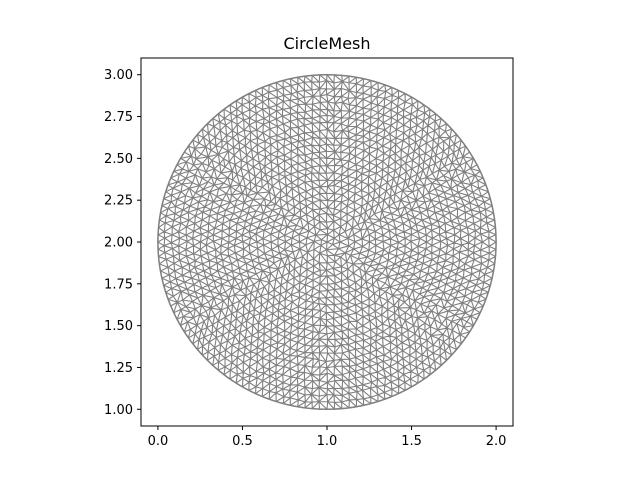 This screenshot has height=480, width=640. What do you see at coordinates (118, 368) in the screenshot?
I see `y-tick-label: 1.25` at bounding box center [118, 368].